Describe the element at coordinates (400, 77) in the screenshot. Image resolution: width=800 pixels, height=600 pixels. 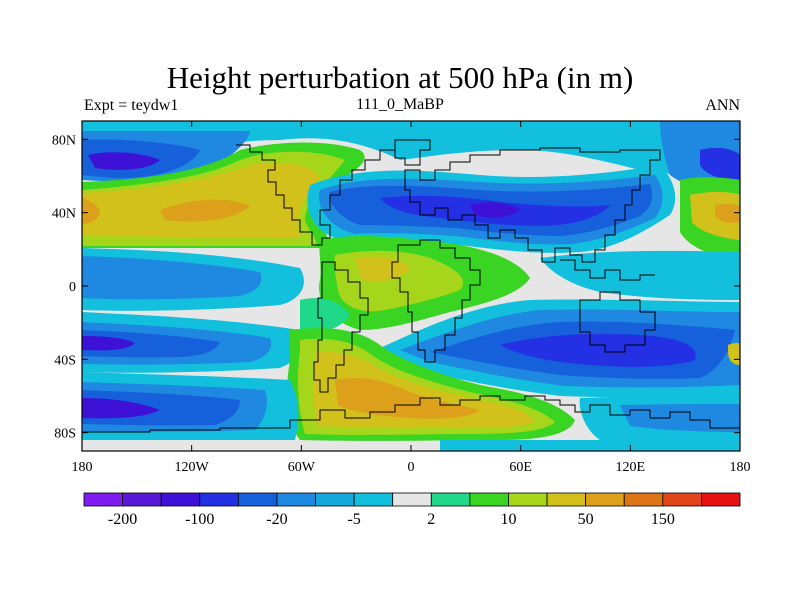
I see `chart-title: Height perturbation at 500 hPa (in m)` at that location.